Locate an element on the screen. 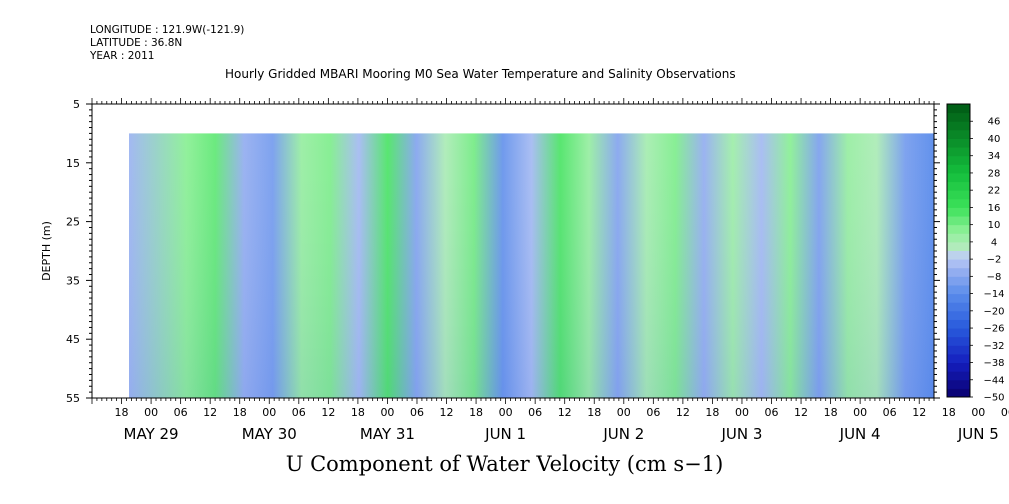 This screenshot has width=1009, height=504. x-day-label: JUN 2 is located at coordinates (623, 434).